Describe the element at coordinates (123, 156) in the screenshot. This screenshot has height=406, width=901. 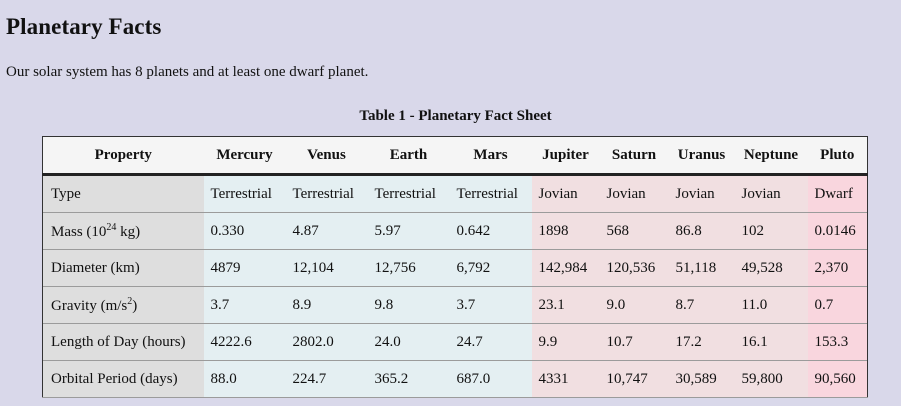
I see `column-header-property: Property` at that location.